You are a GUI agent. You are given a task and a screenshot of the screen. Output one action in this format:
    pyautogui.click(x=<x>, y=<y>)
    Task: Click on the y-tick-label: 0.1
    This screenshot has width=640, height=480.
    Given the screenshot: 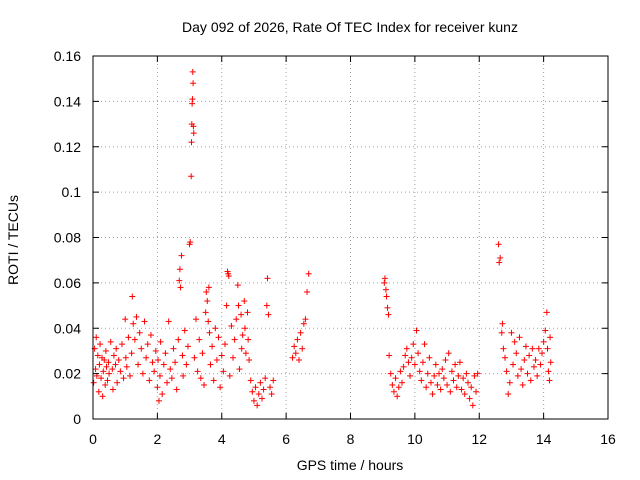 What is the action you would take?
    pyautogui.click(x=72, y=192)
    